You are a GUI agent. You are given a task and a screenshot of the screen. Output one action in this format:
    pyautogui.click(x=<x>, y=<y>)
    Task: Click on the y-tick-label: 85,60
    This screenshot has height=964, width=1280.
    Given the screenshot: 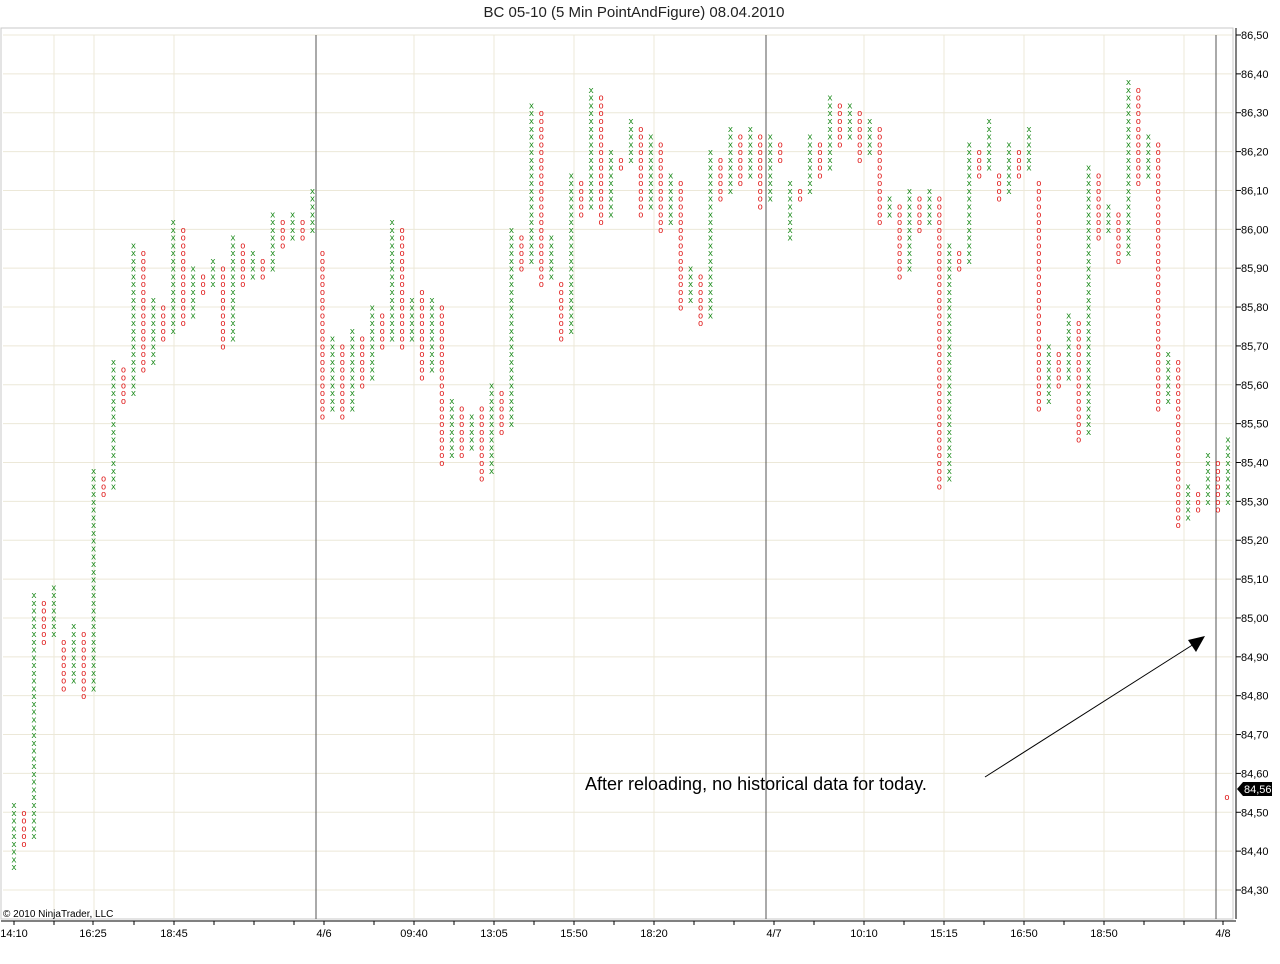 What is the action you would take?
    pyautogui.click(x=1255, y=386)
    